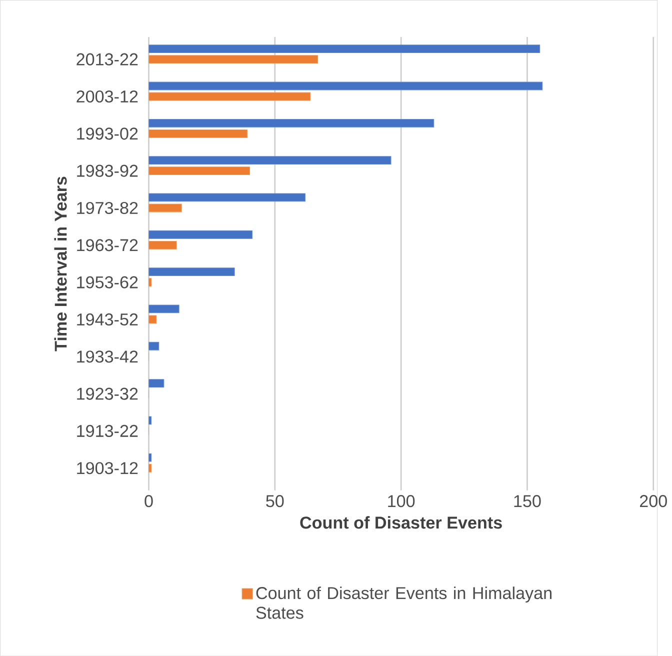 The width and height of the screenshot is (672, 656). Describe the element at coordinates (107, 170) in the screenshot. I see `y-tick-label: 1983-92` at that location.